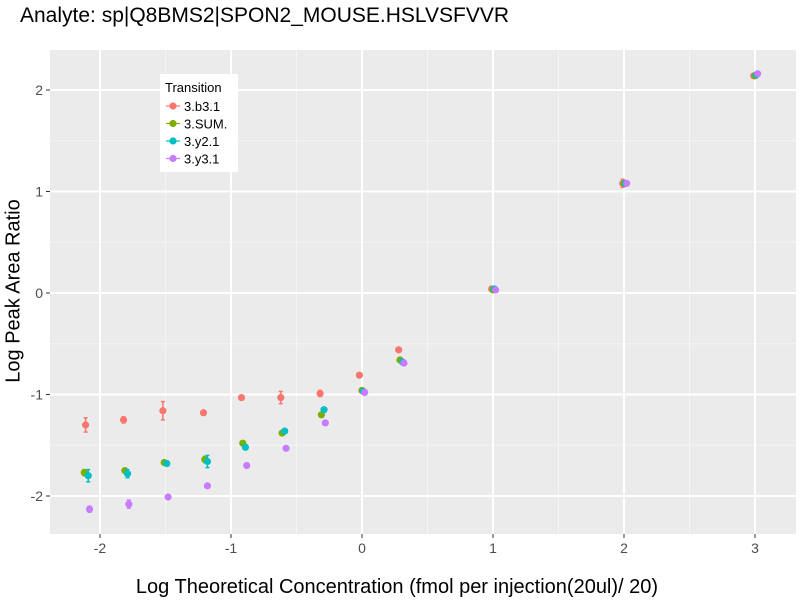  I want to click on y-tick-label: -1, so click(37, 395).